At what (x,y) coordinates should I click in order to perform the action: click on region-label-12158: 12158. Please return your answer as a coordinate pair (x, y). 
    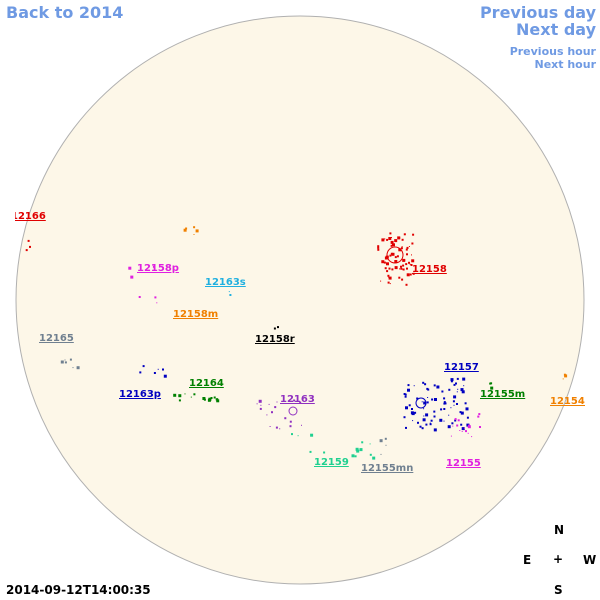
    Looking at the image, I should click on (429, 269).